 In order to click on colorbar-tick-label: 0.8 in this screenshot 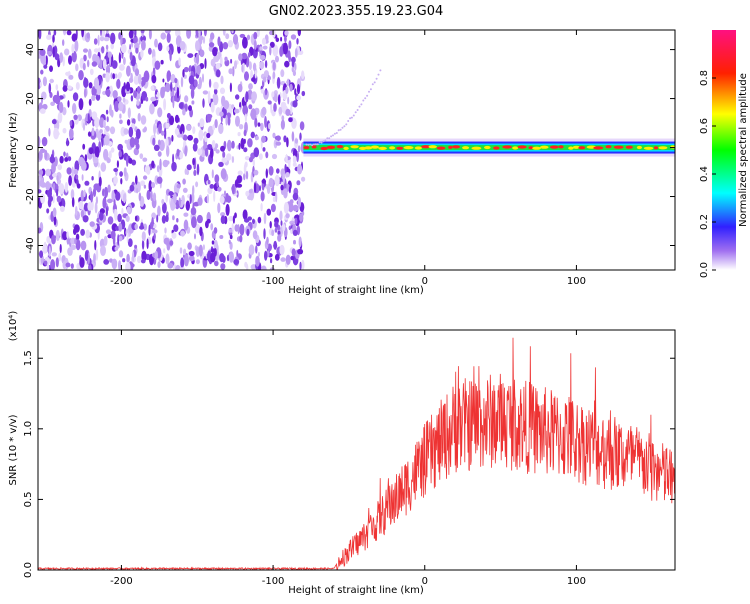, I will do `click(704, 78)`.